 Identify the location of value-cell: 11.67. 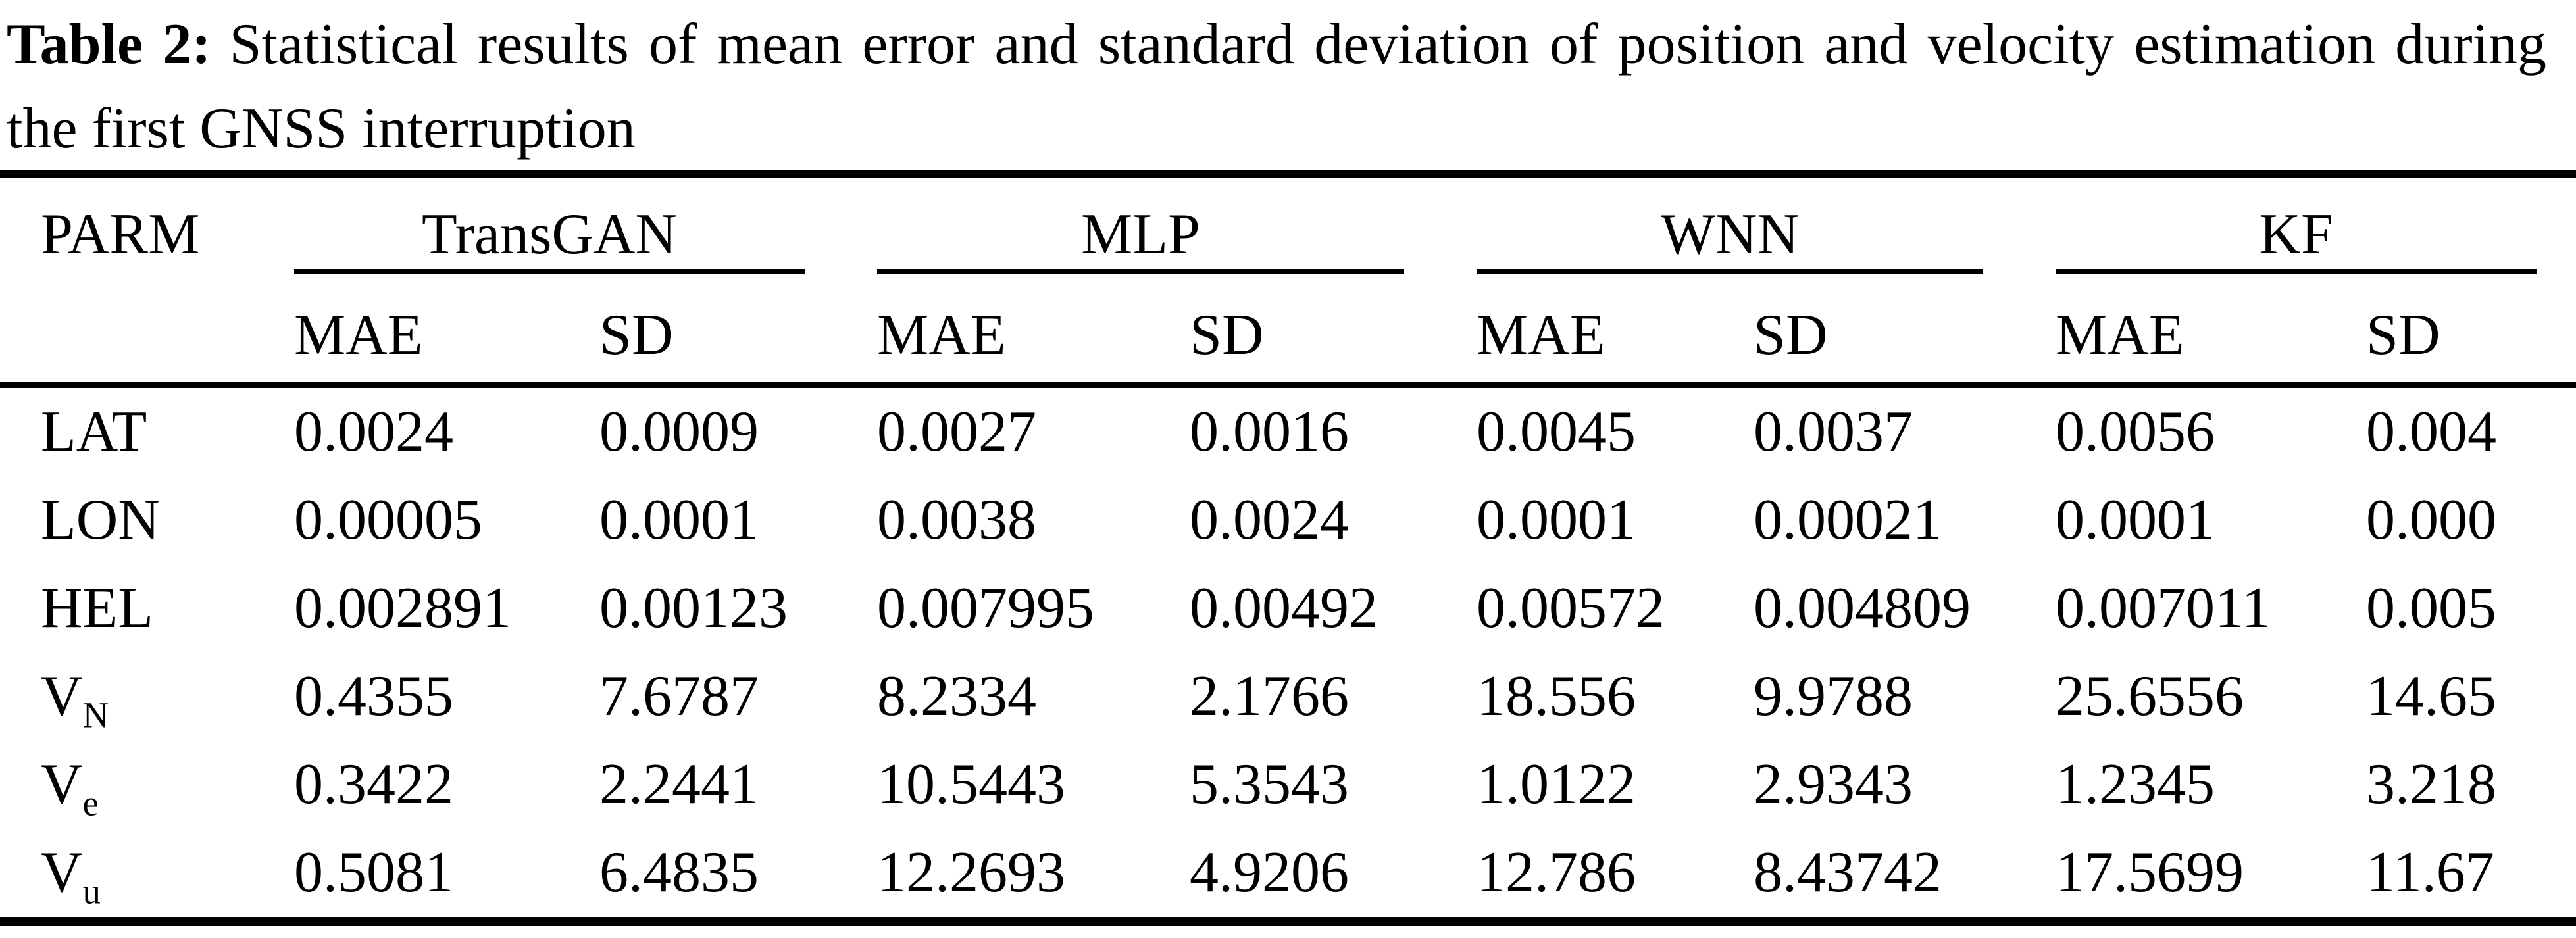
(2430, 873).